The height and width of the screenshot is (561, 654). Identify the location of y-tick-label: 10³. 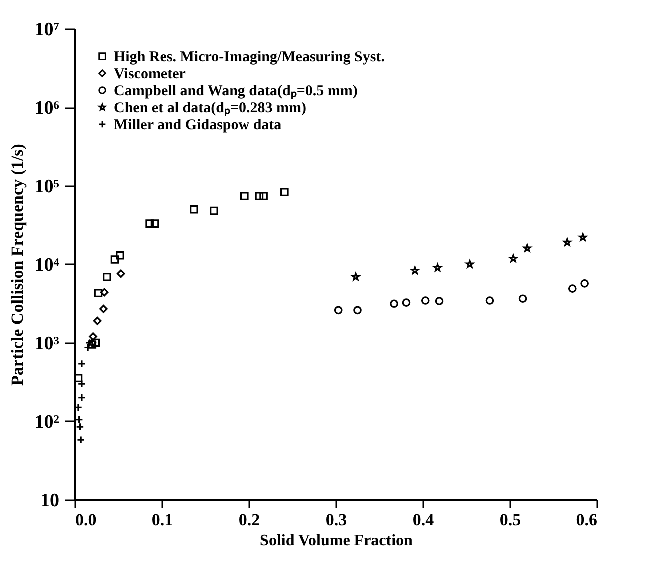
(47, 344).